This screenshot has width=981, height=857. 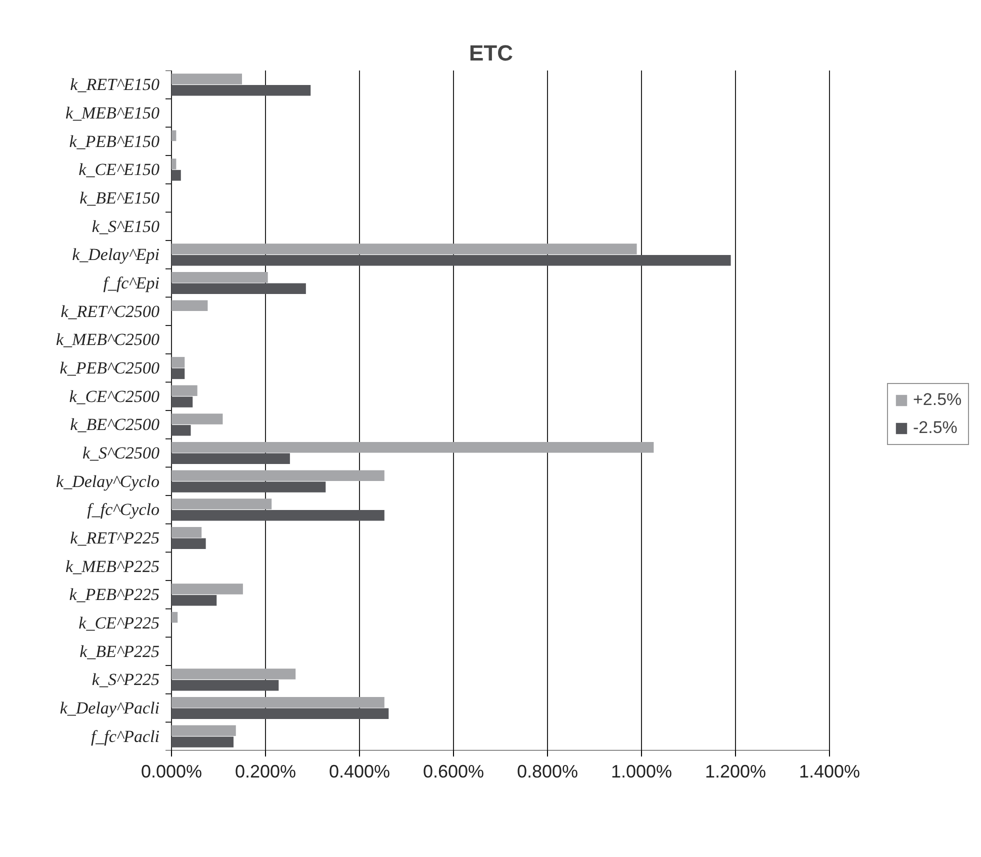 What do you see at coordinates (547, 772) in the screenshot?
I see `x-tick-label: 0.800%` at bounding box center [547, 772].